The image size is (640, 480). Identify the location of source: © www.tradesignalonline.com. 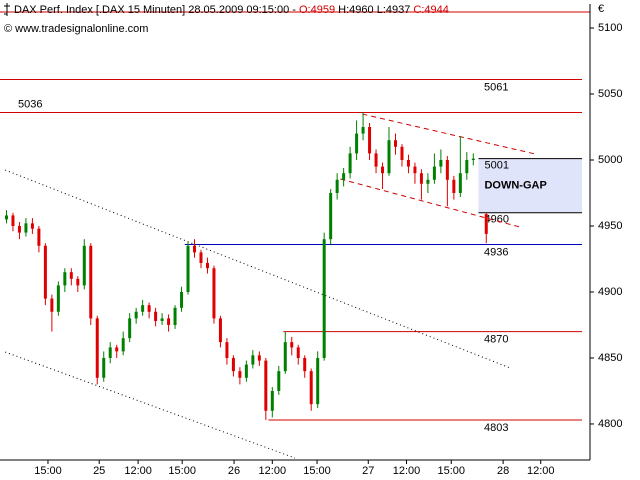
(76, 29).